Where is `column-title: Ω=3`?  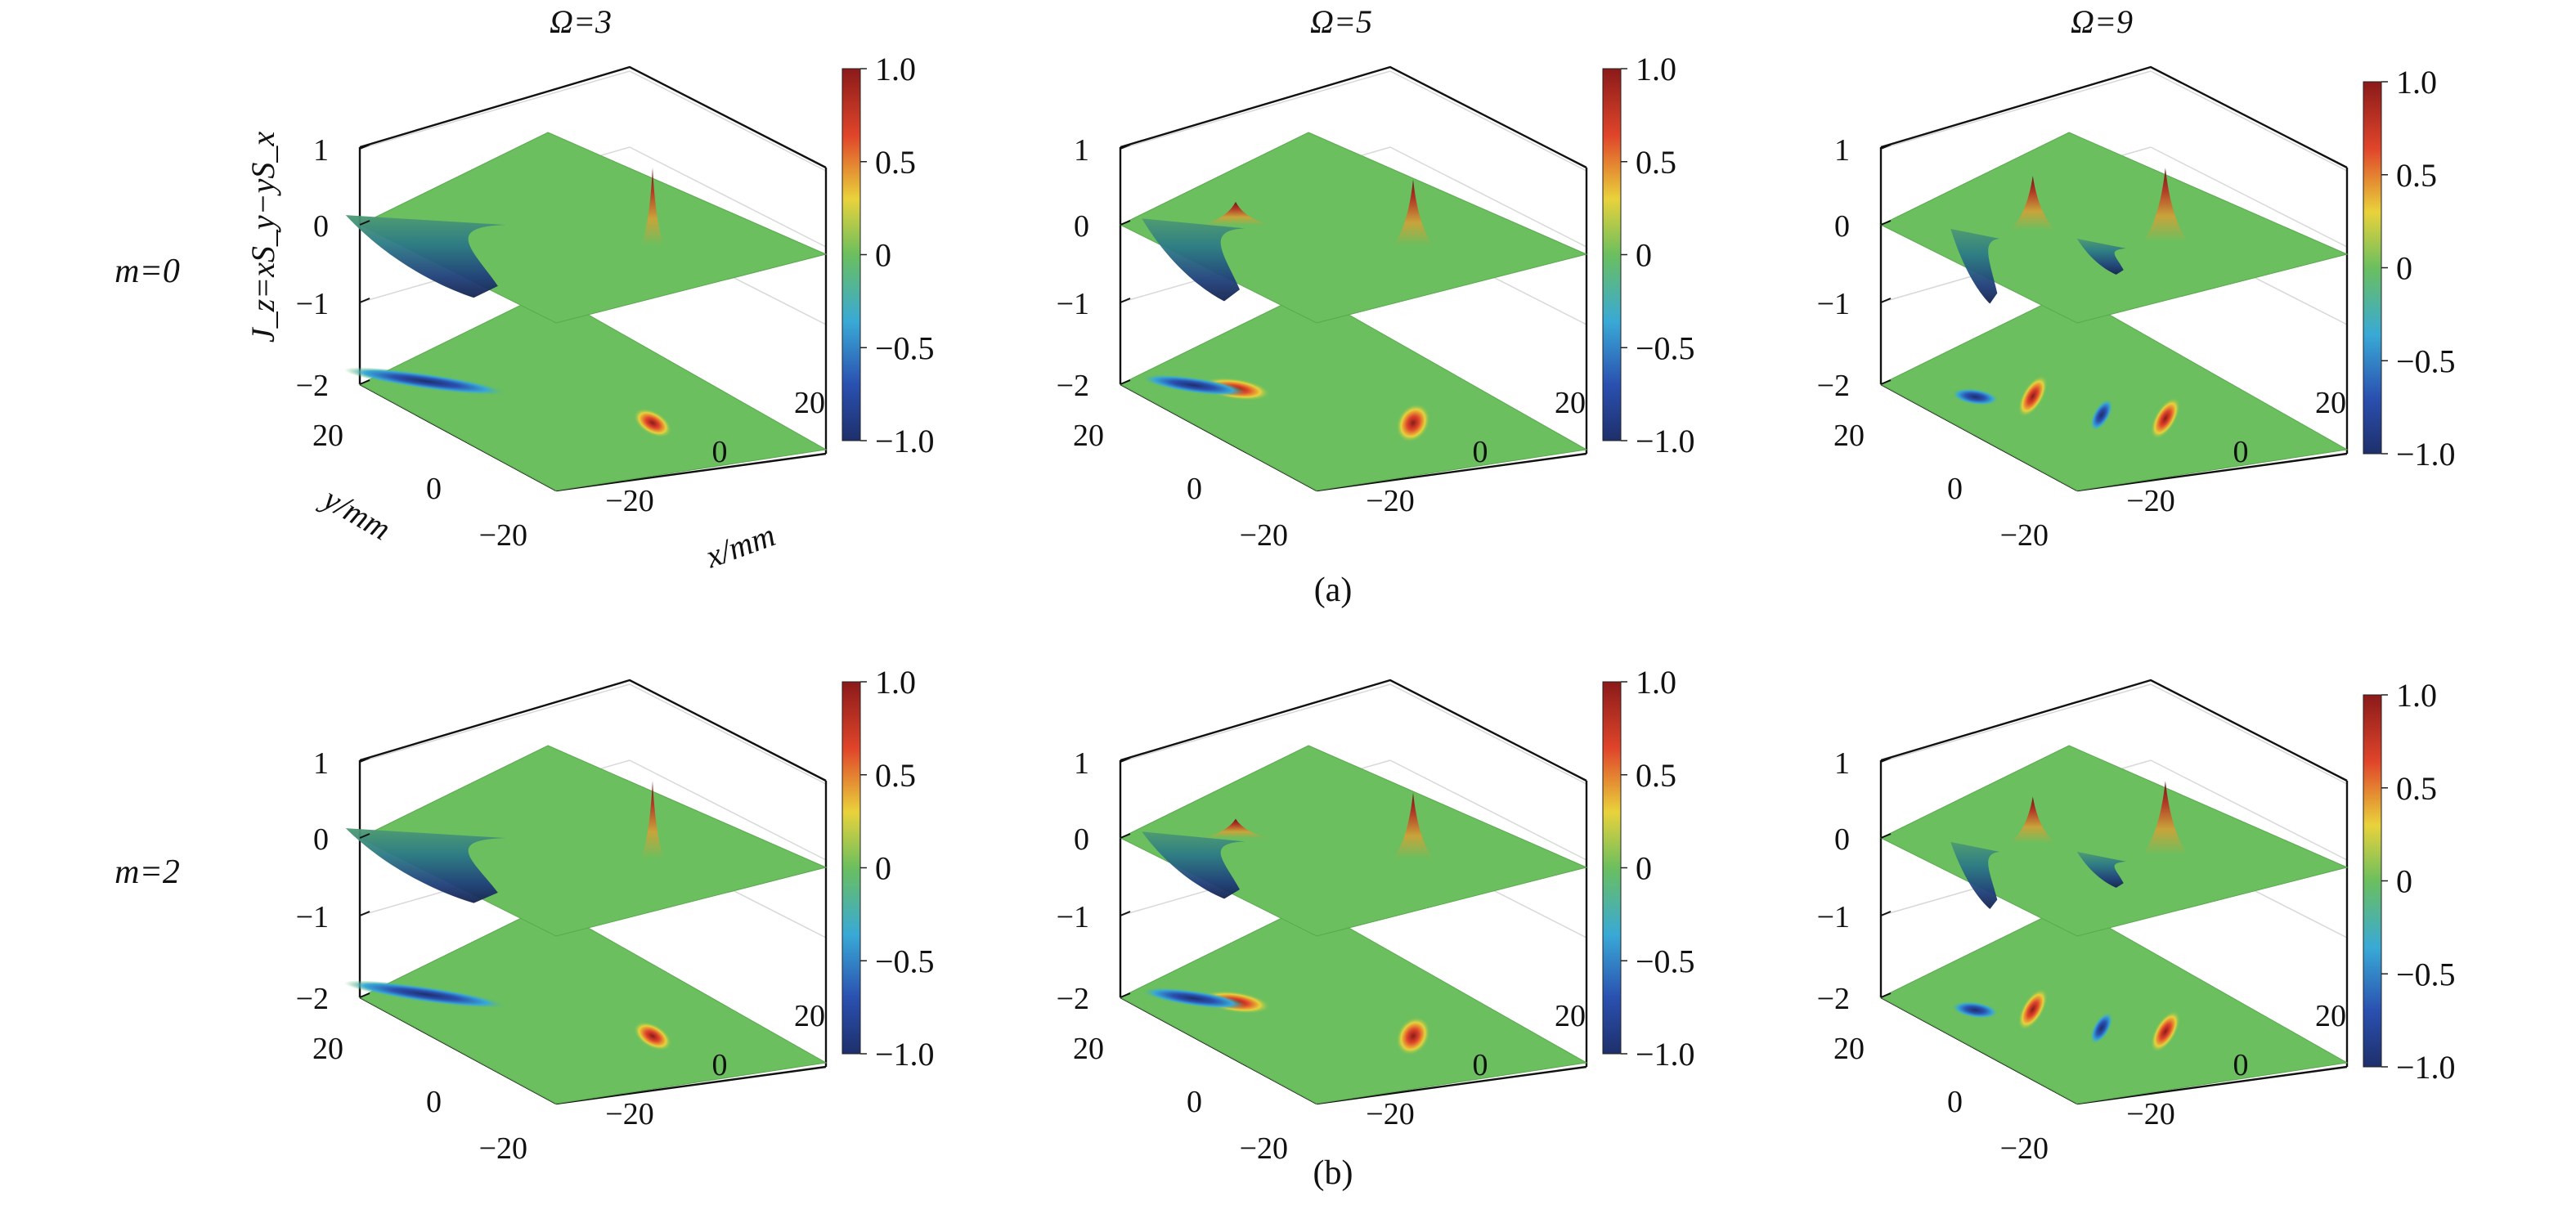 column-title: Ω=3 is located at coordinates (581, 22).